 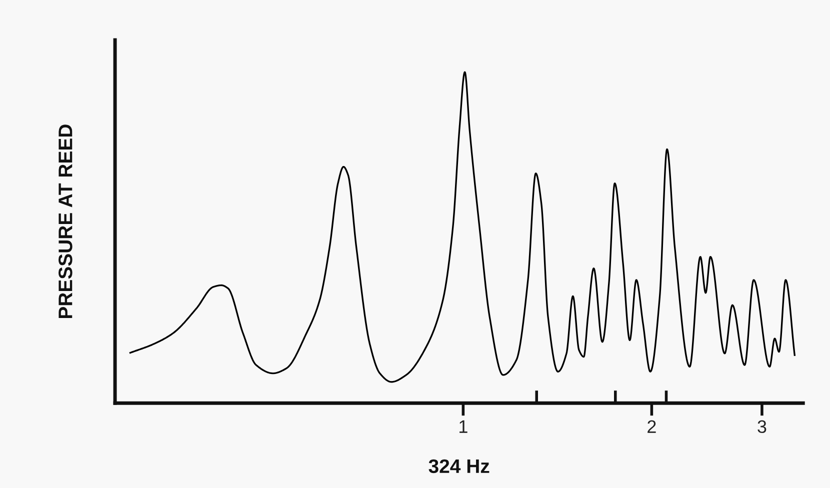 What do you see at coordinates (762, 427) in the screenshot?
I see `x-tick-label: 3` at bounding box center [762, 427].